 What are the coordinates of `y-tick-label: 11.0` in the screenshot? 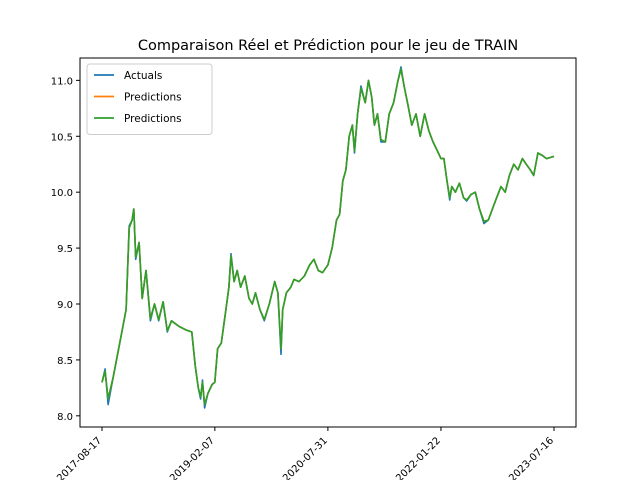 It's located at (62, 81).